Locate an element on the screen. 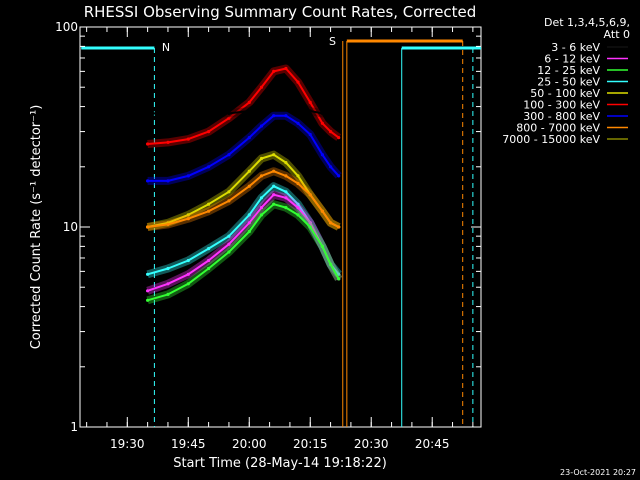 Image resolution: width=640 pixels, height=480 pixels. series-800-7000-kev is located at coordinates (243, 199).